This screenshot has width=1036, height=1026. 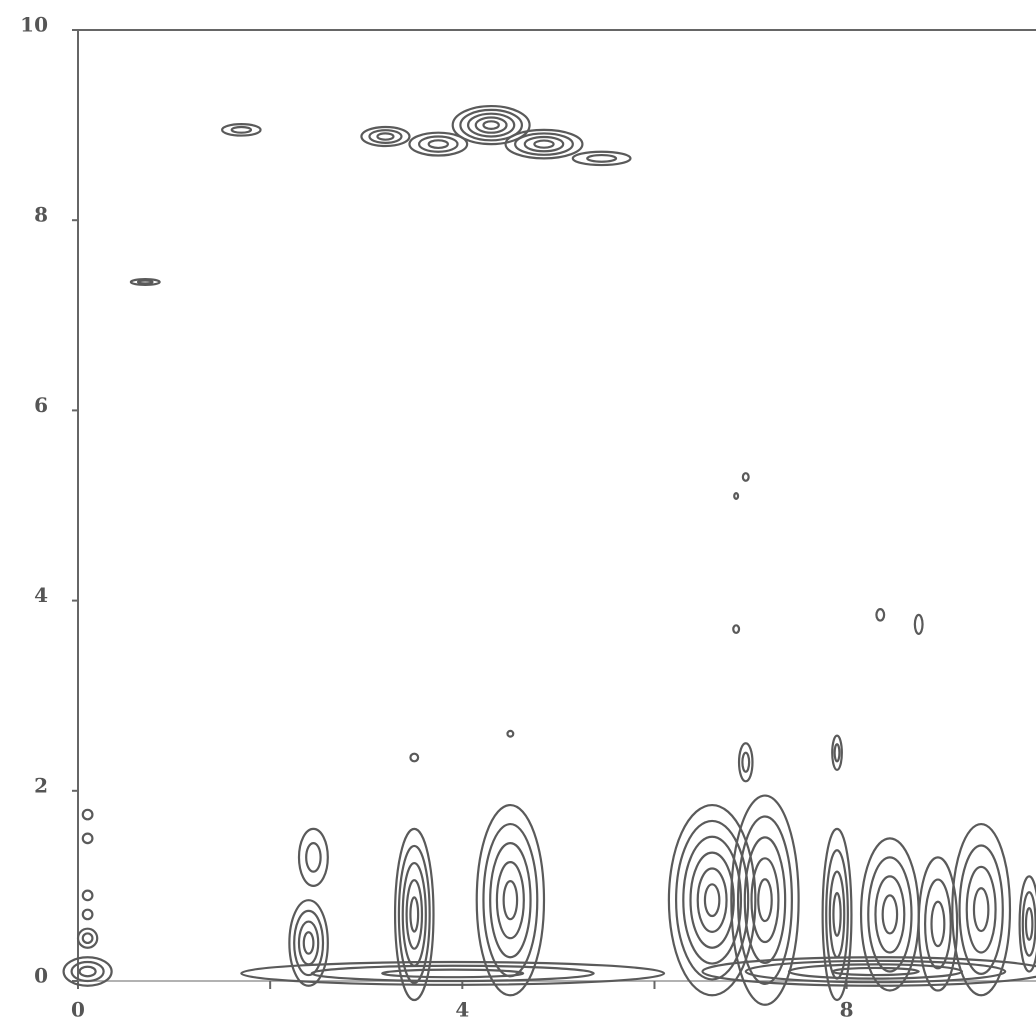 What do you see at coordinates (462, 1010) in the screenshot?
I see `x-tick-label: 4` at bounding box center [462, 1010].